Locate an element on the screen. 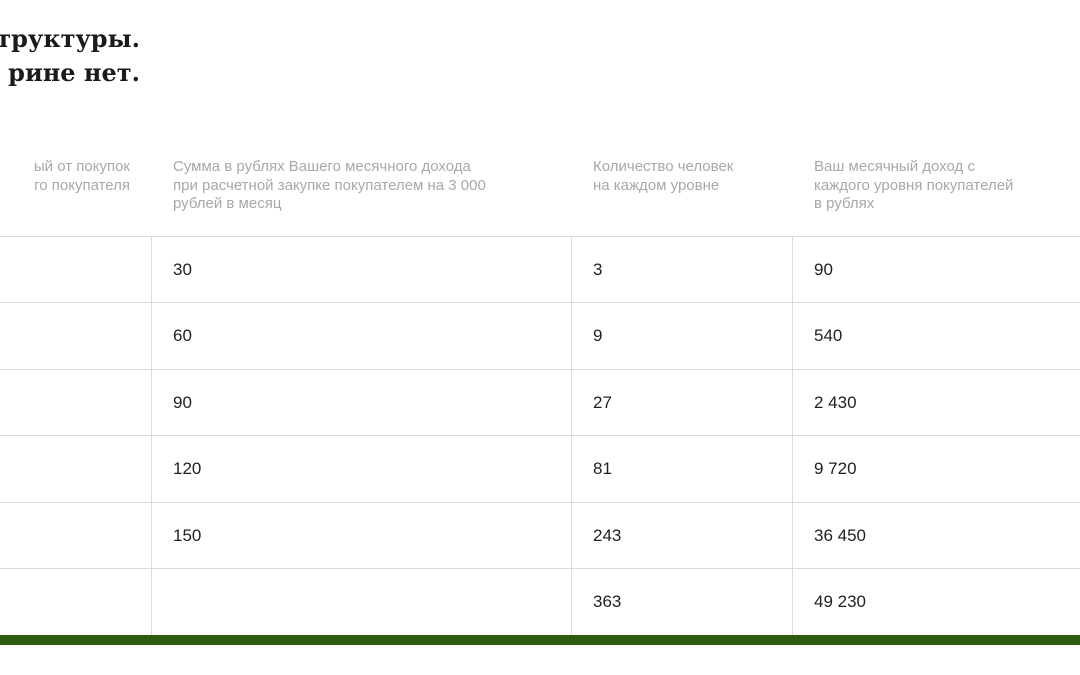 The height and width of the screenshot is (675, 1080). cell-level-income: 540 is located at coordinates (828, 335).